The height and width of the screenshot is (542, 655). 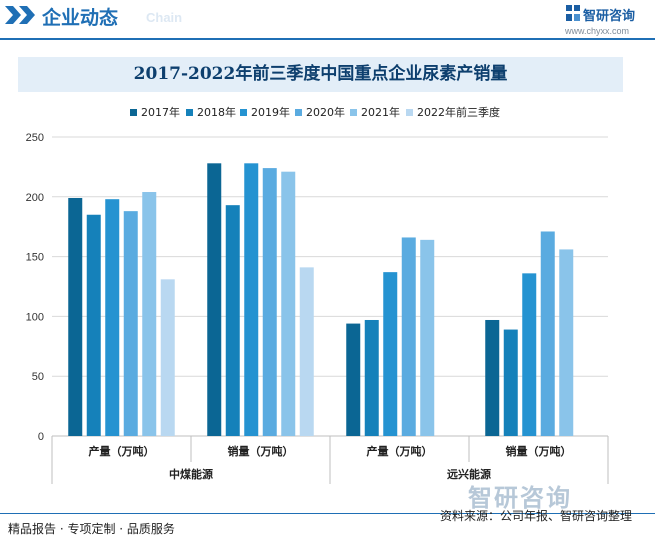 I want to click on legend-item: 2017年, so click(x=155, y=113).